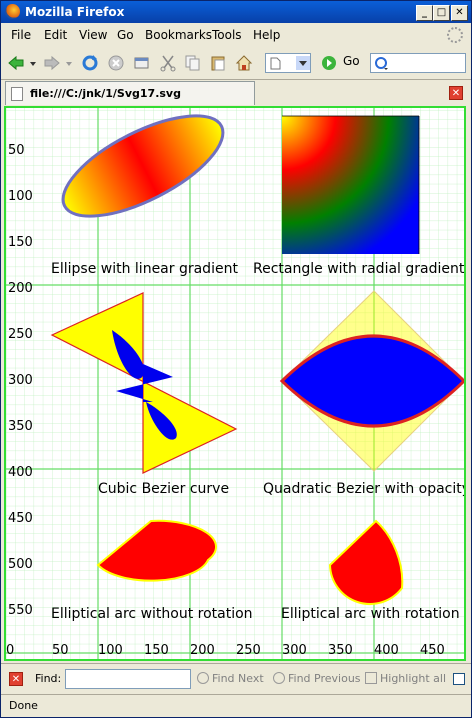 The width and height of the screenshot is (472, 718). Describe the element at coordinates (455, 35) in the screenshot. I see `throbber-icon` at that location.